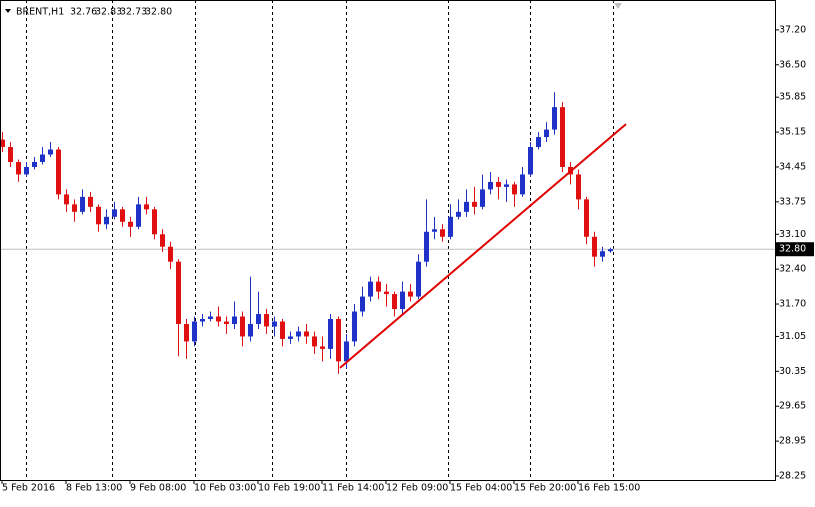  Describe the element at coordinates (289, 488) in the screenshot. I see `x-tick-label: 10 Feb 19:00` at that location.